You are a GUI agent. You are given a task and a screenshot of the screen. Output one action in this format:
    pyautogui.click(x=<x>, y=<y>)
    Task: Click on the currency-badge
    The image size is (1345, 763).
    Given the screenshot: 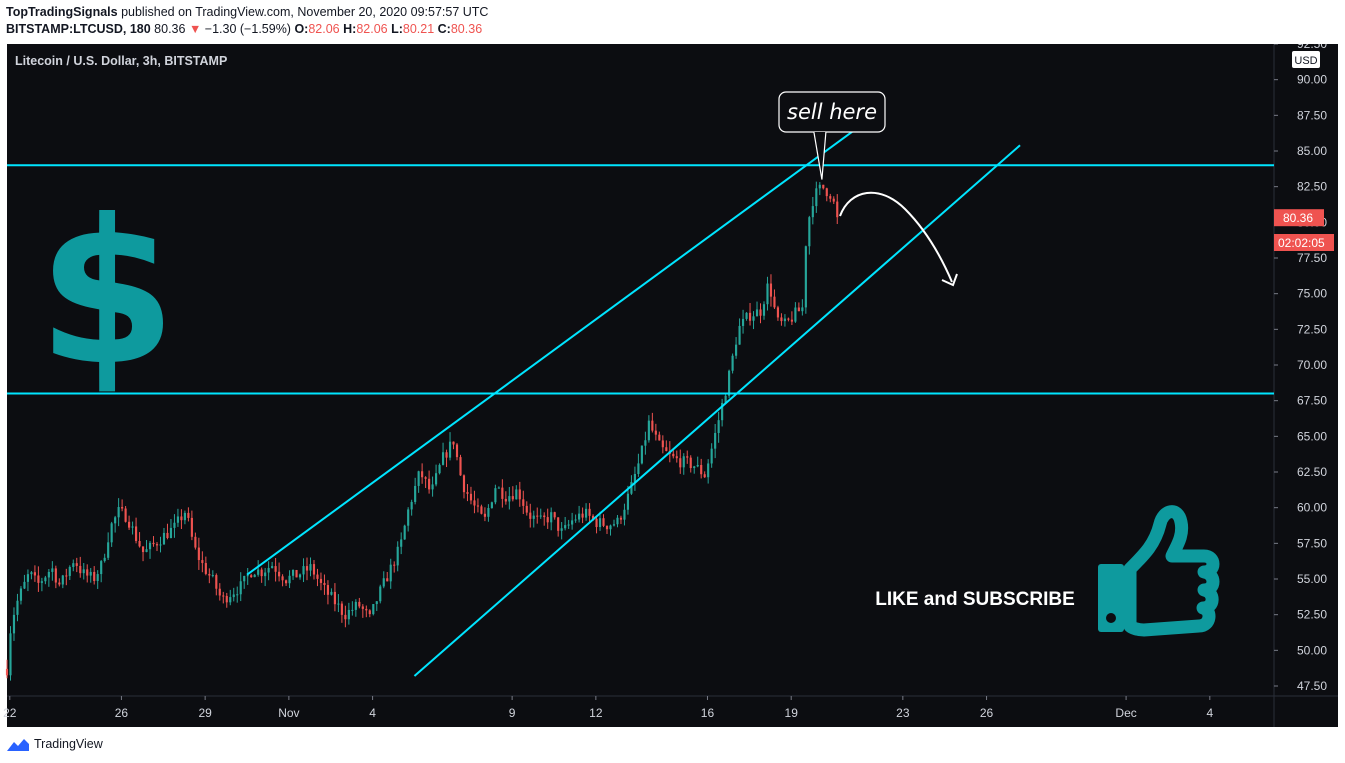 What is the action you would take?
    pyautogui.click(x=1306, y=59)
    